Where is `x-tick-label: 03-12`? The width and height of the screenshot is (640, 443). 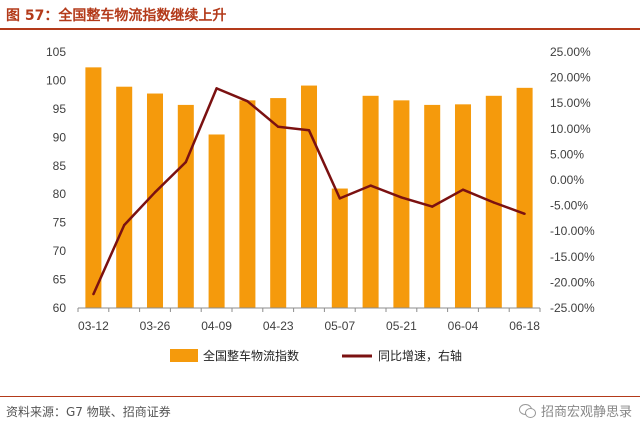 x-tick-label: 03-12 is located at coordinates (93, 326).